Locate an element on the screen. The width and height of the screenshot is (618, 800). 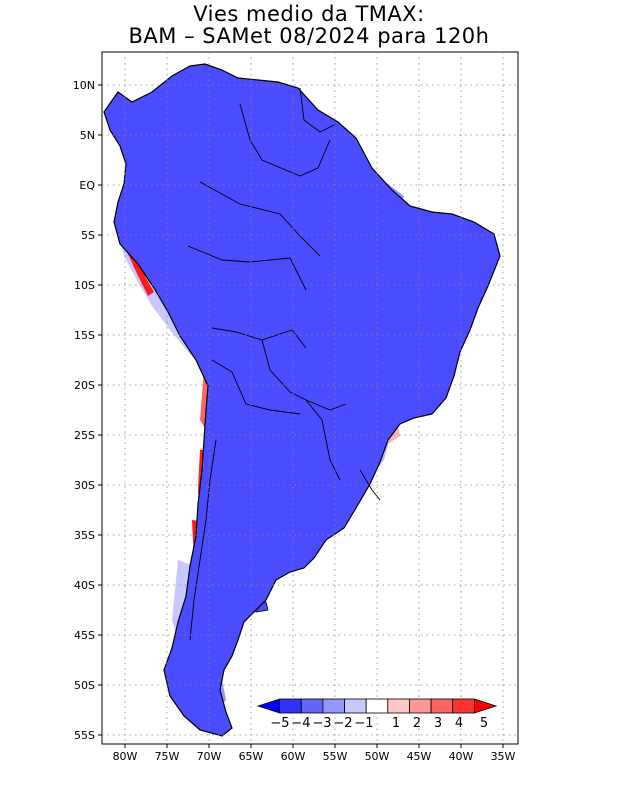
lon-label-80w: 80W is located at coordinates (125, 756).